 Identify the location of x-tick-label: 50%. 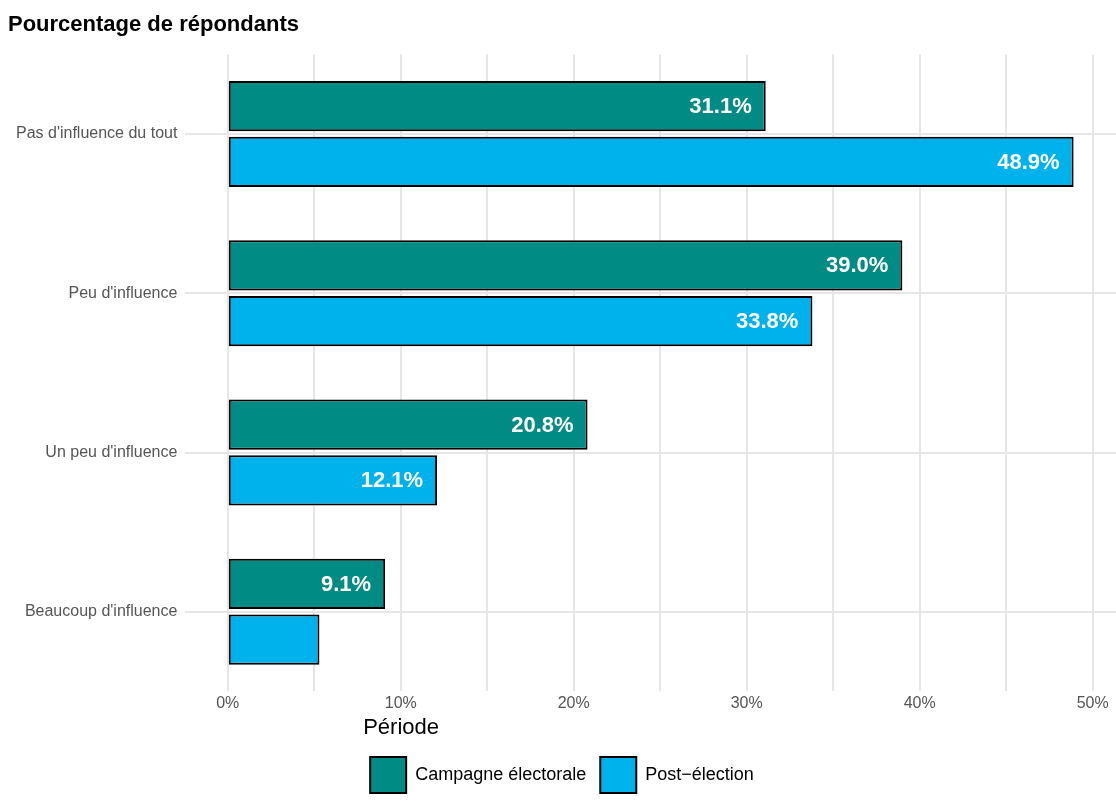
(1092, 703).